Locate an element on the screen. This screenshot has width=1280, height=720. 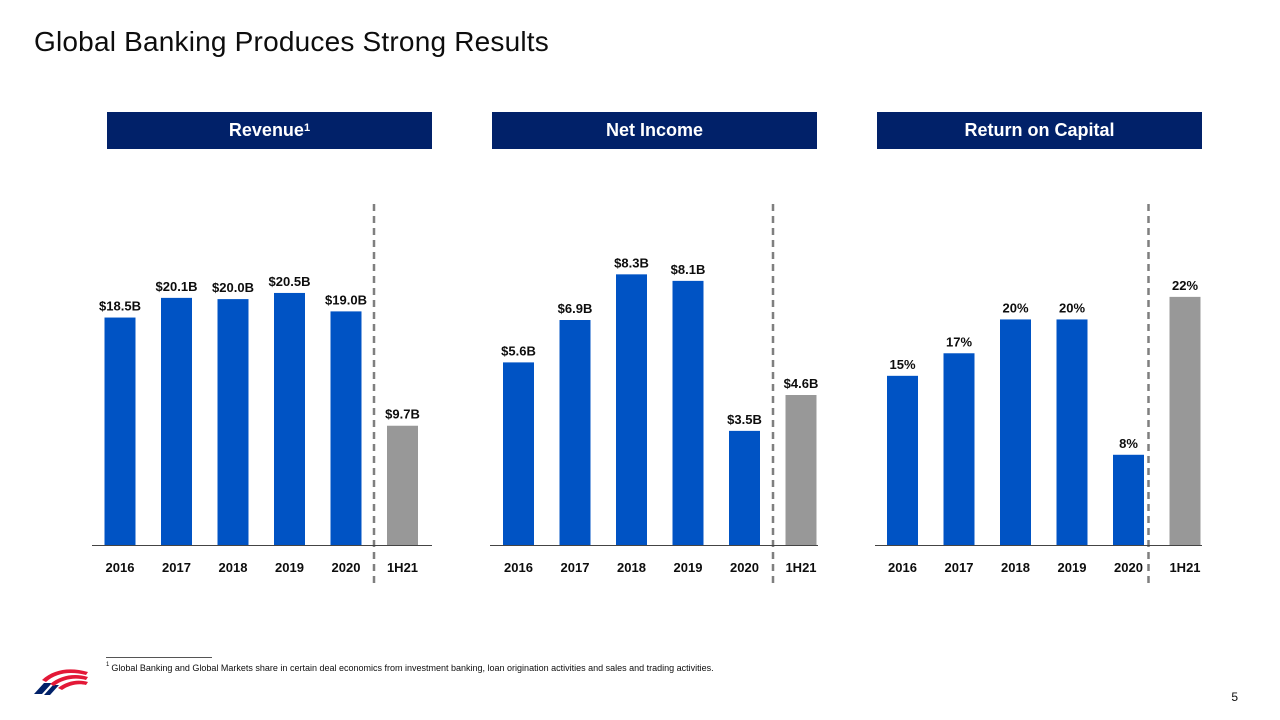
net-income-bar-2020 is located at coordinates (744, 487).